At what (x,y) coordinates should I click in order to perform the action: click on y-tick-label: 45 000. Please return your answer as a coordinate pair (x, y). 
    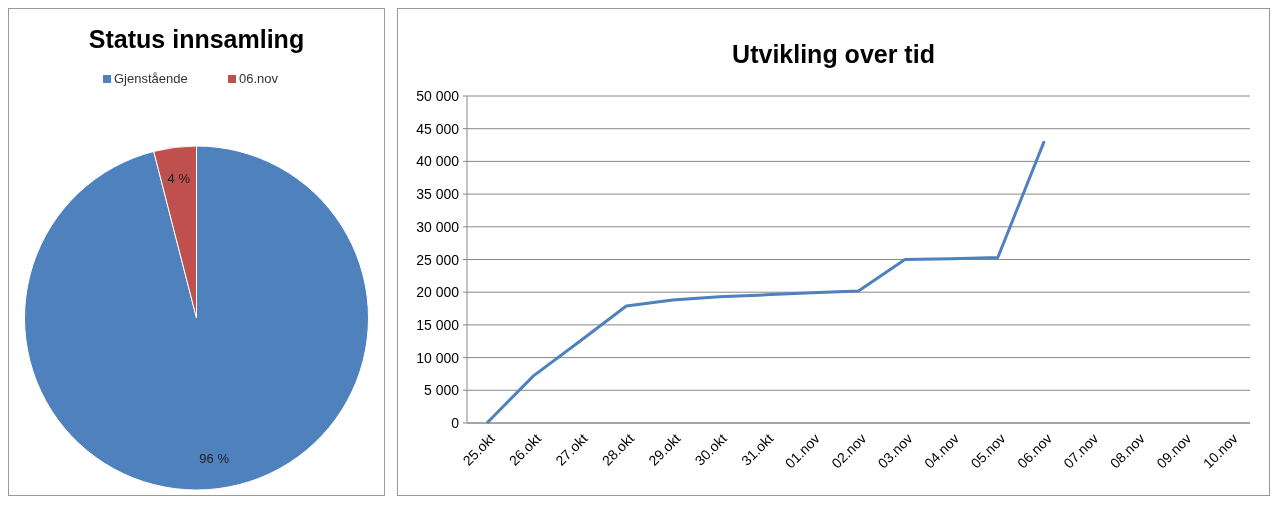
    Looking at the image, I should click on (438, 128).